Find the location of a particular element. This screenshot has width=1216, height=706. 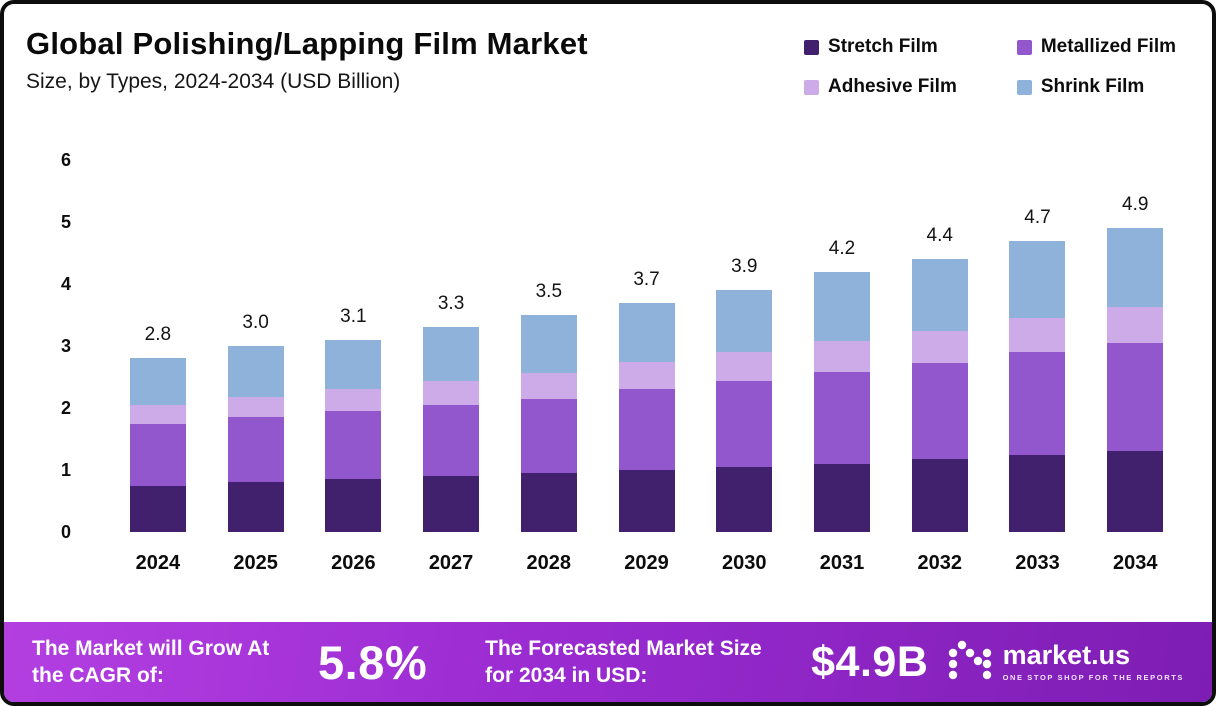

bar-total-label: 4.9 is located at coordinates (1135, 205).